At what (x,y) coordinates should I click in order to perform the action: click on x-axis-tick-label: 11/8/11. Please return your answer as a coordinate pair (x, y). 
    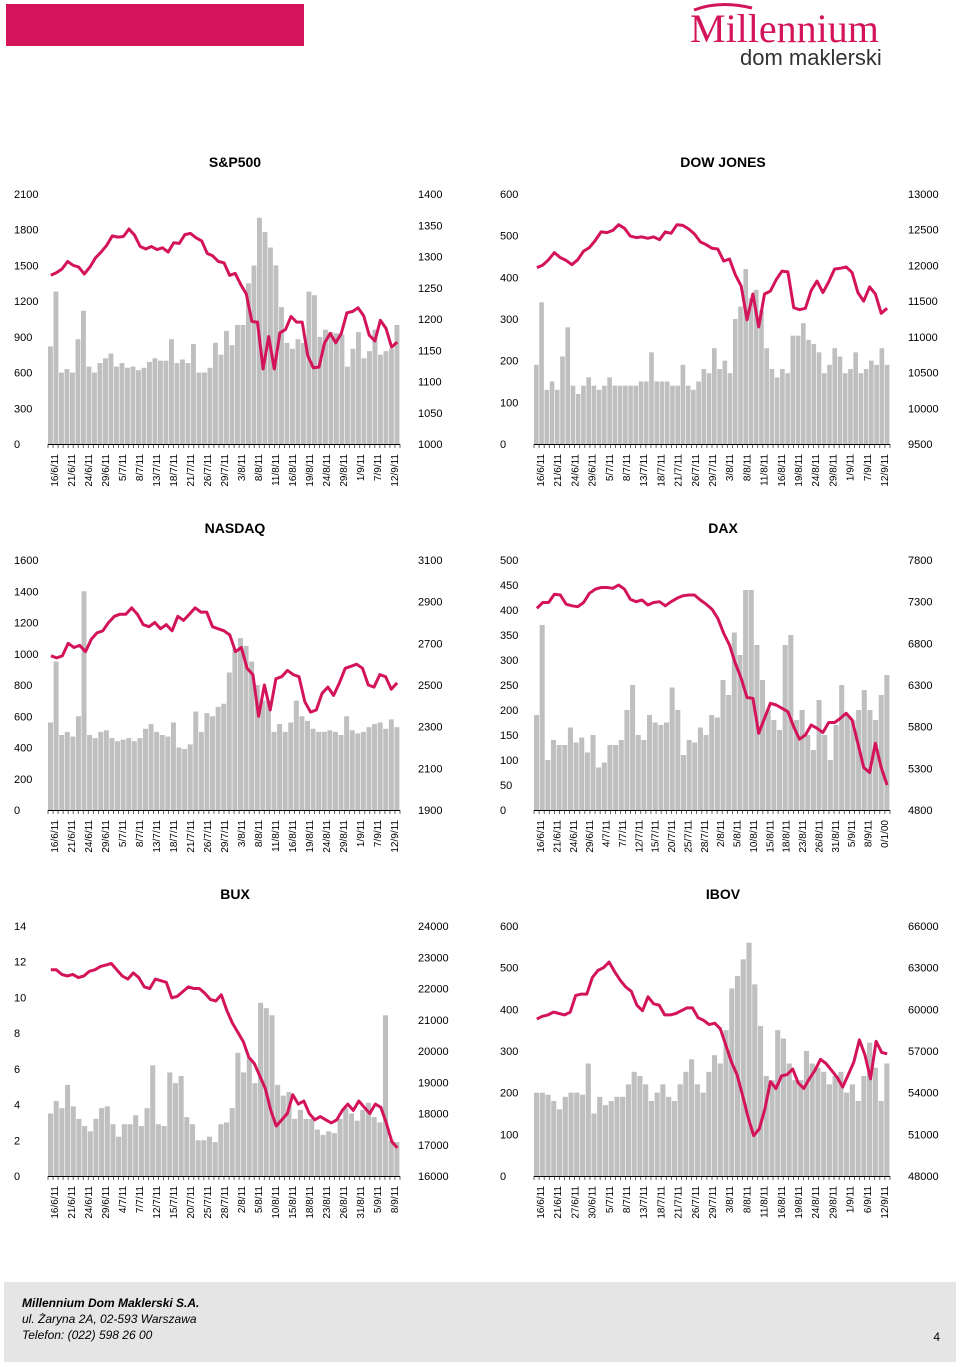
    Looking at the image, I should click on (765, 470).